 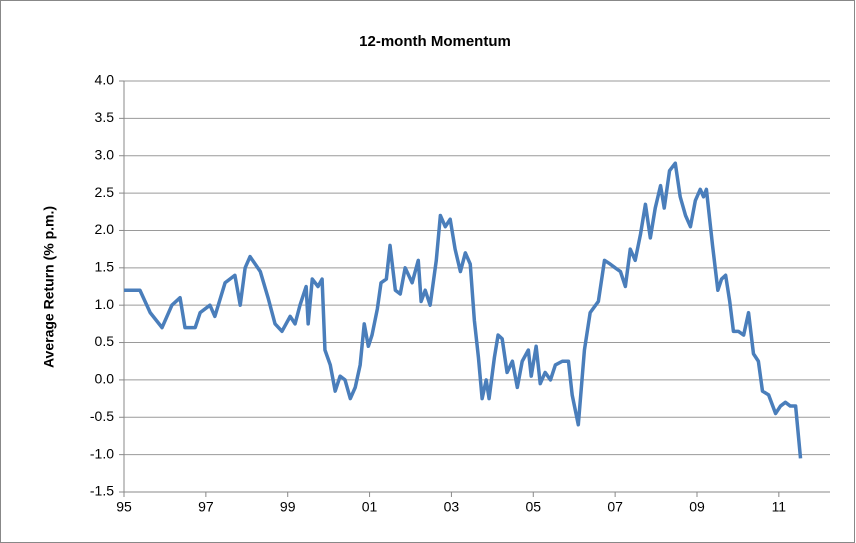 I want to click on chart-title: 12-month Momentum, so click(x=435, y=41).